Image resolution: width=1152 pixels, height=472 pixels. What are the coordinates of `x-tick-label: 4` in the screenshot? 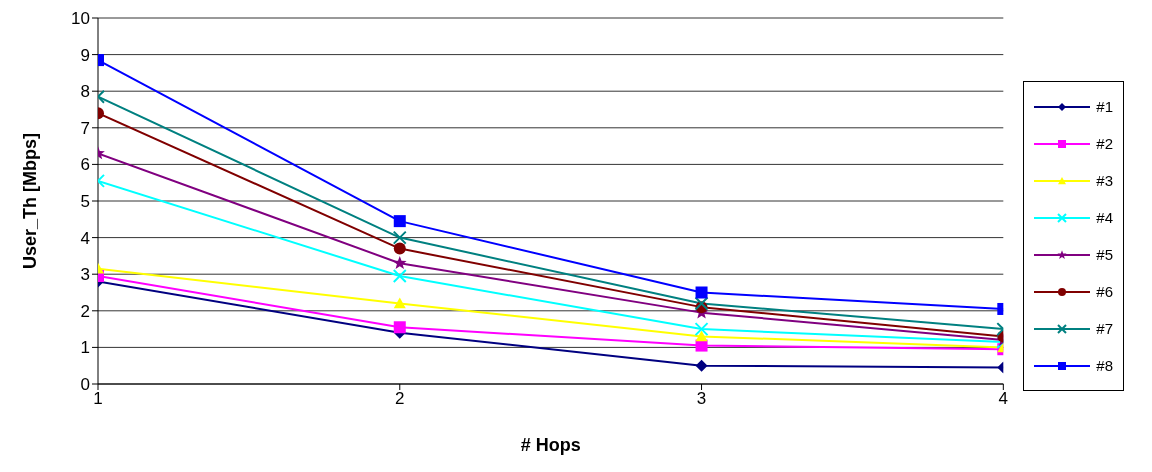 It's located at (1003, 399).